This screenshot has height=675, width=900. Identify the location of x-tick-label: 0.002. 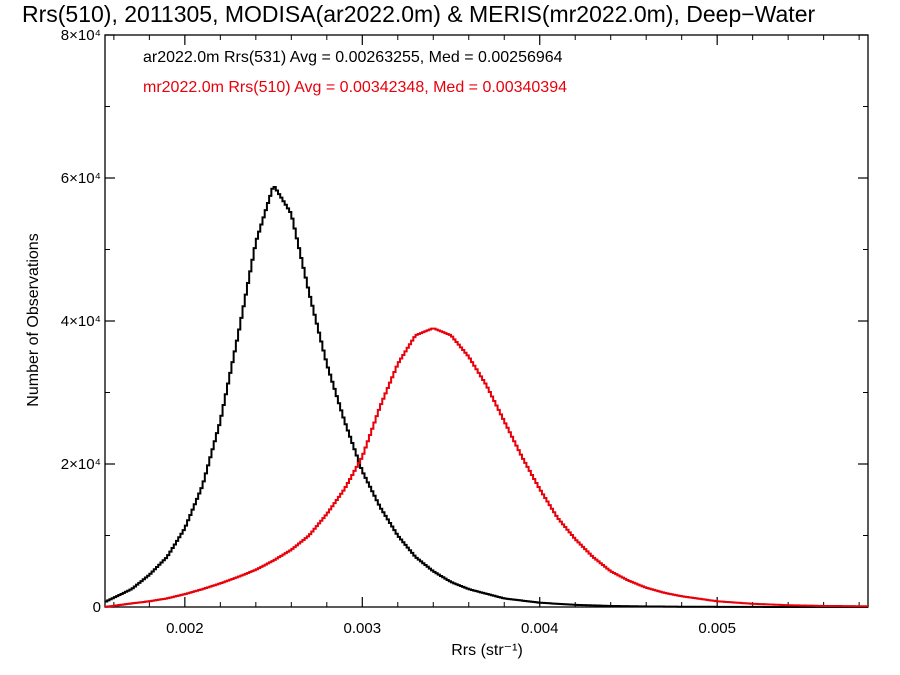
(185, 628).